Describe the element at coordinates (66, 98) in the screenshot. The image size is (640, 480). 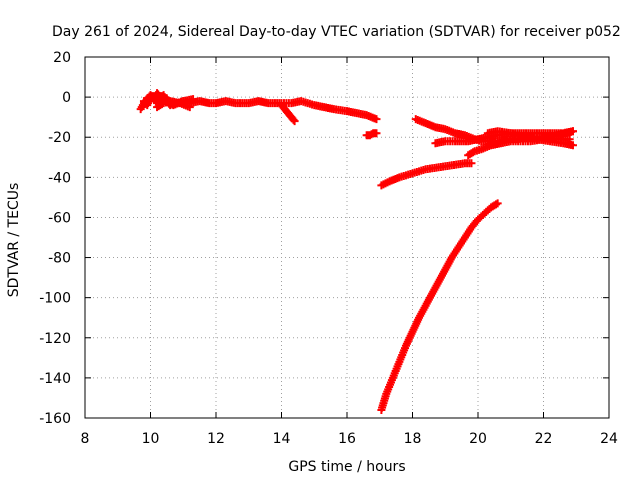
I see `y-tick-label: 0` at that location.